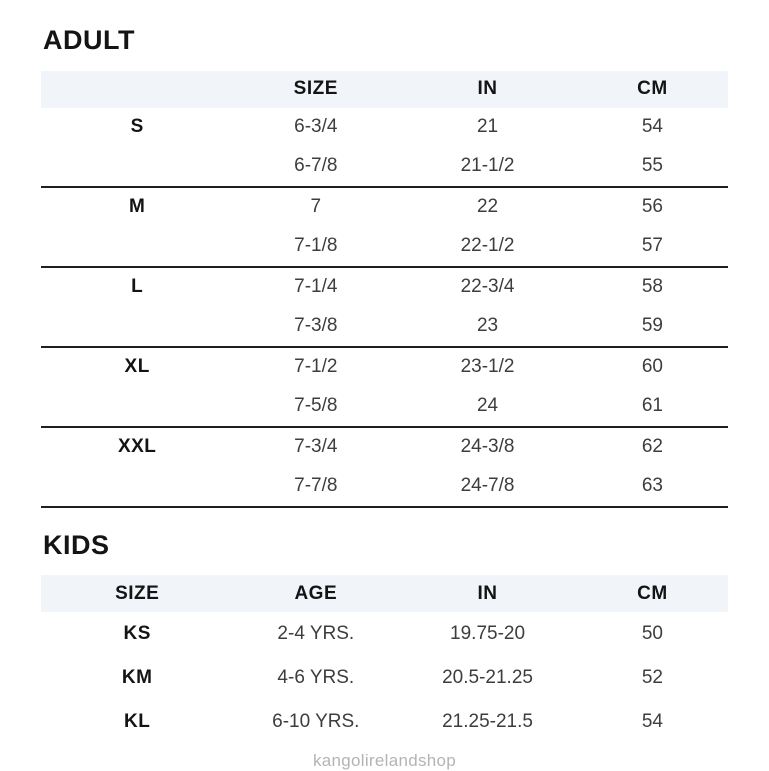  What do you see at coordinates (316, 722) in the screenshot?
I see `age-value: 6-10 YRS.` at bounding box center [316, 722].